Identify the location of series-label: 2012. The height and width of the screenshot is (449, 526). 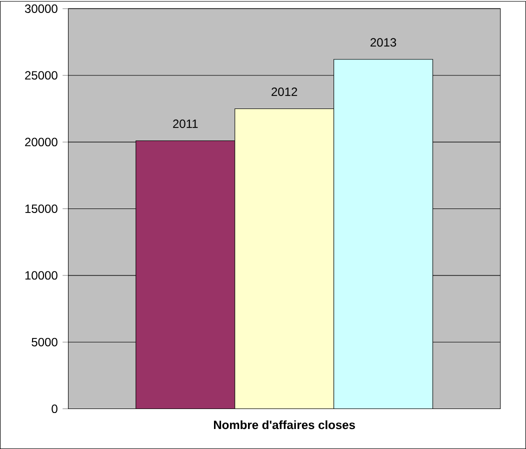
(285, 91).